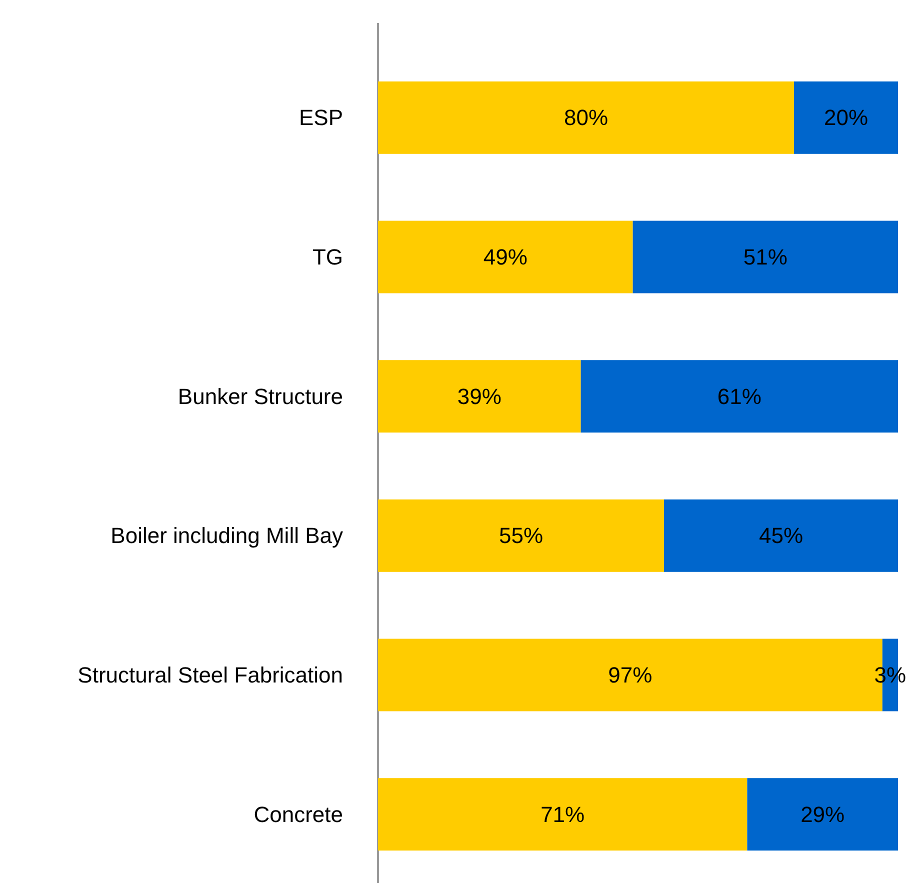 This screenshot has height=883, width=911. I want to click on data-label: 61%, so click(739, 396).